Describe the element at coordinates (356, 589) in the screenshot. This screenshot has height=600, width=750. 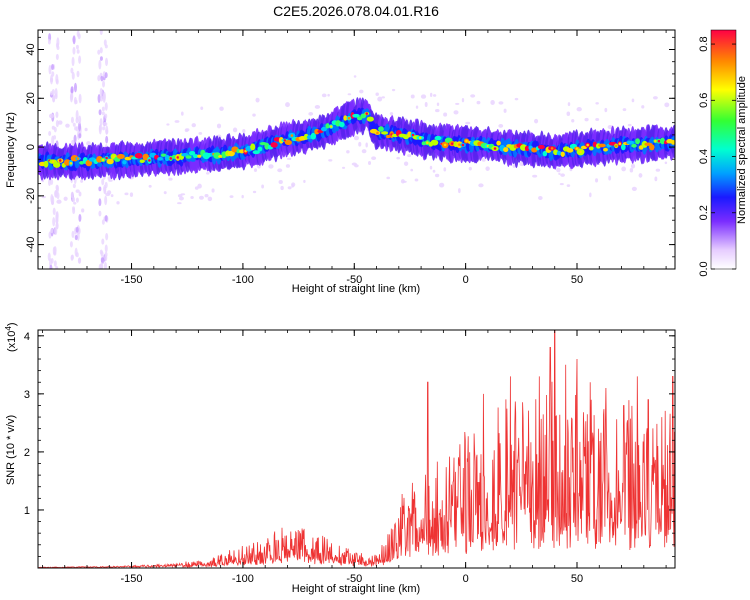
I see `snr-x-label: Height of straight line (km)` at that location.